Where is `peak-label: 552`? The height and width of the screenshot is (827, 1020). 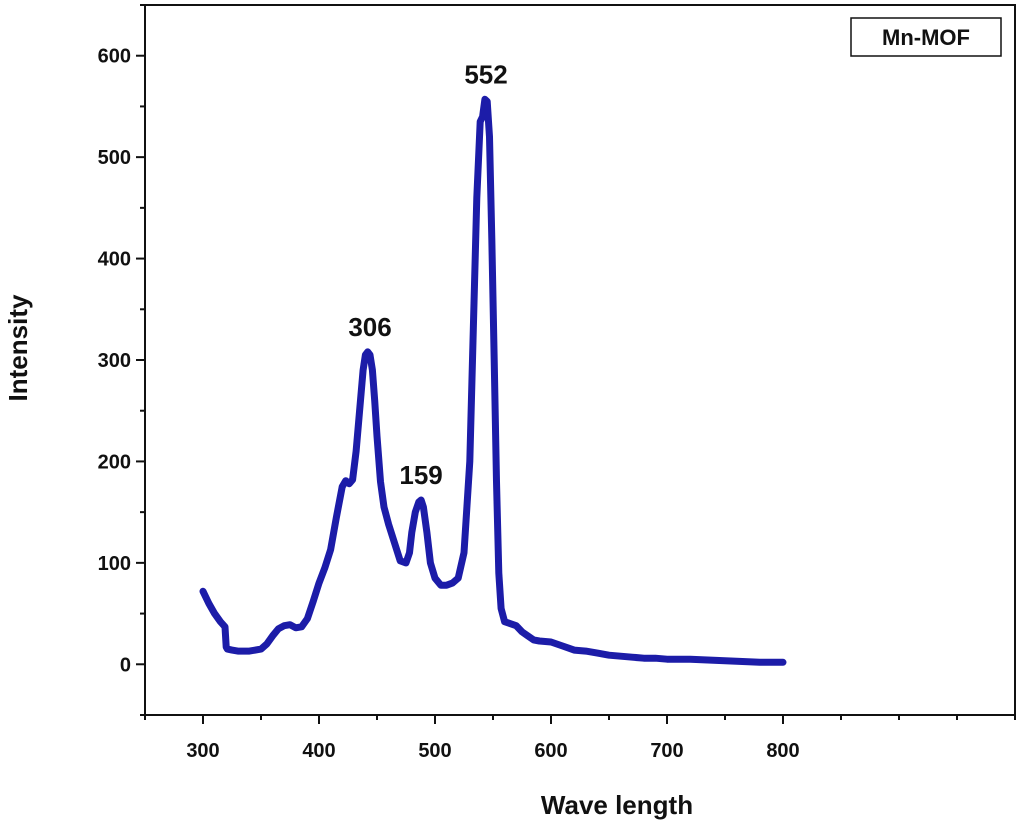 peak-label: 552 is located at coordinates (485, 74).